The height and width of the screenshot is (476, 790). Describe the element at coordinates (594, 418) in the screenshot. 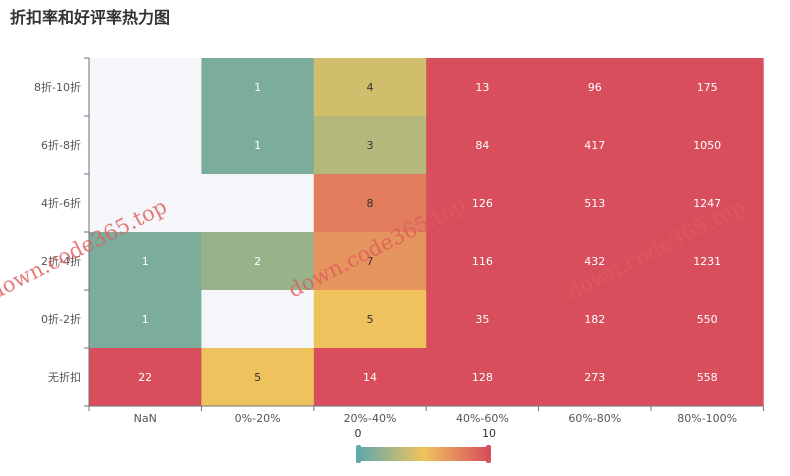

I see `x-tick-label: 60%-80%` at that location.